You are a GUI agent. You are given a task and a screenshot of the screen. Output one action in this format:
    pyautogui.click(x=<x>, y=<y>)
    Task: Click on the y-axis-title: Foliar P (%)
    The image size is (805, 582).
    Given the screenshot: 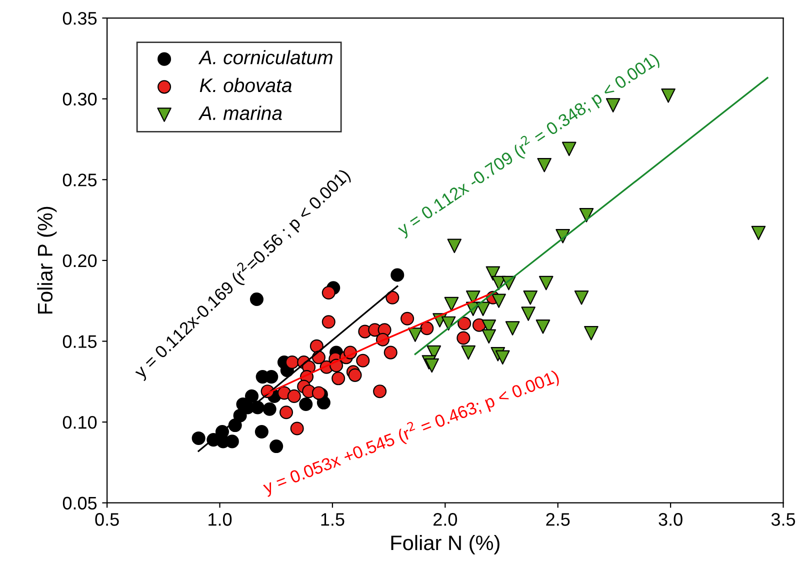 What is the action you would take?
    pyautogui.click(x=47, y=260)
    